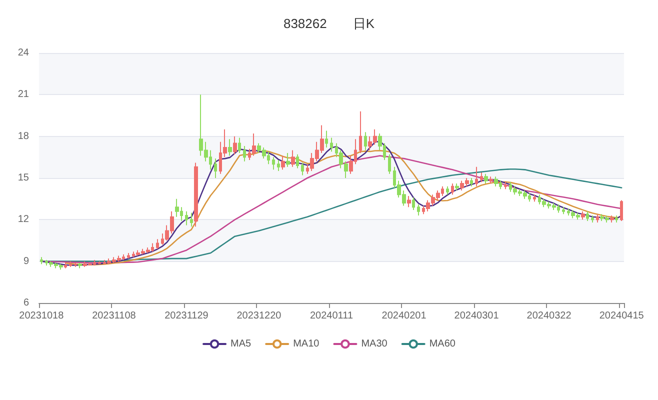 This screenshot has width=658, height=400. What do you see at coordinates (621, 316) in the screenshot?
I see `x-tick-label: 20240415` at bounding box center [621, 316].